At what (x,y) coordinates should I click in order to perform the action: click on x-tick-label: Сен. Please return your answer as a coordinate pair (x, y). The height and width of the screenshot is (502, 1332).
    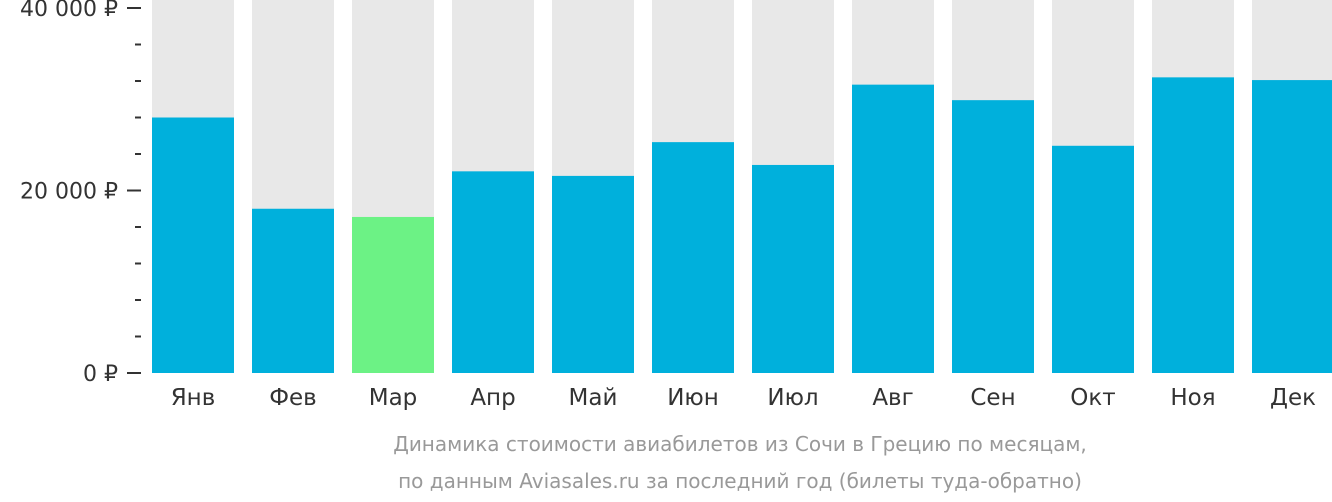
    Looking at the image, I should click on (992, 398).